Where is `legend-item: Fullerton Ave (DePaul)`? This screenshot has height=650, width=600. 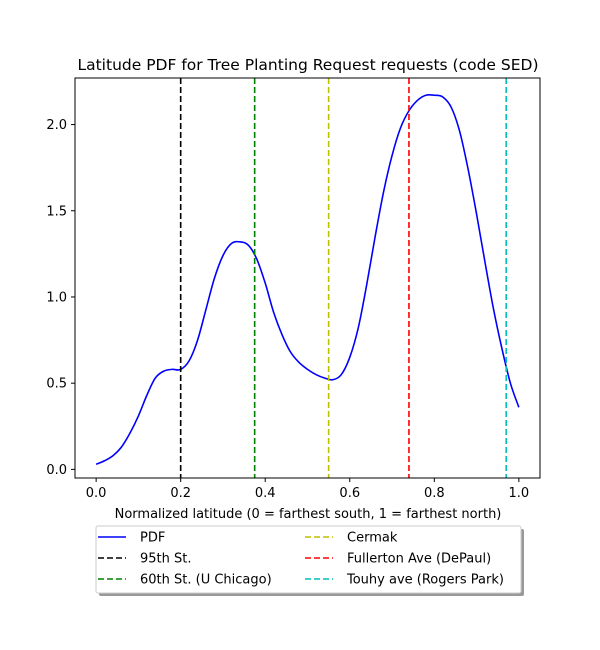
legend-item: Fullerton Ave (DePaul) is located at coordinates (398, 559).